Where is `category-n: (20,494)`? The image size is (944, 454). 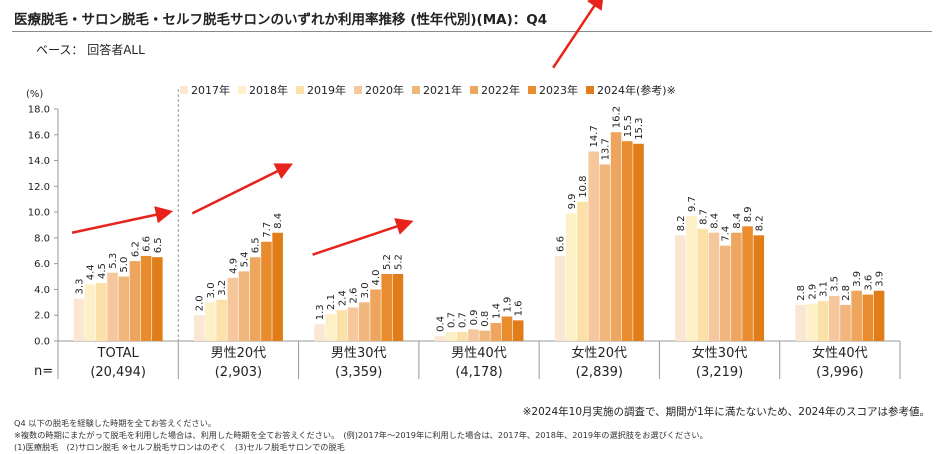 category-n: (20,494) is located at coordinates (118, 372).